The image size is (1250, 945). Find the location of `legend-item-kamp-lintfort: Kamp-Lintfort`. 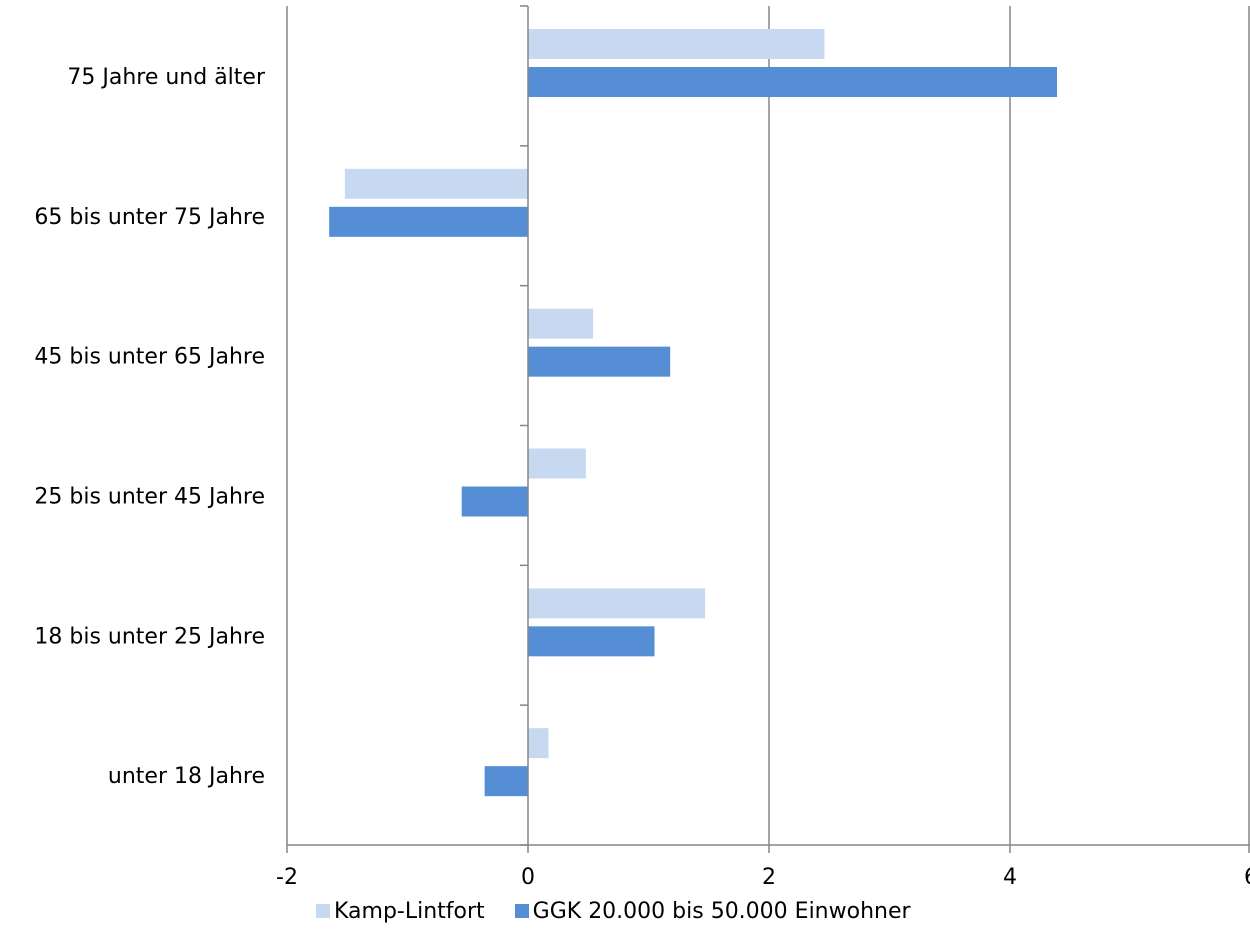

legend-item-kamp-lintfort: Kamp-Lintfort is located at coordinates (400, 911).